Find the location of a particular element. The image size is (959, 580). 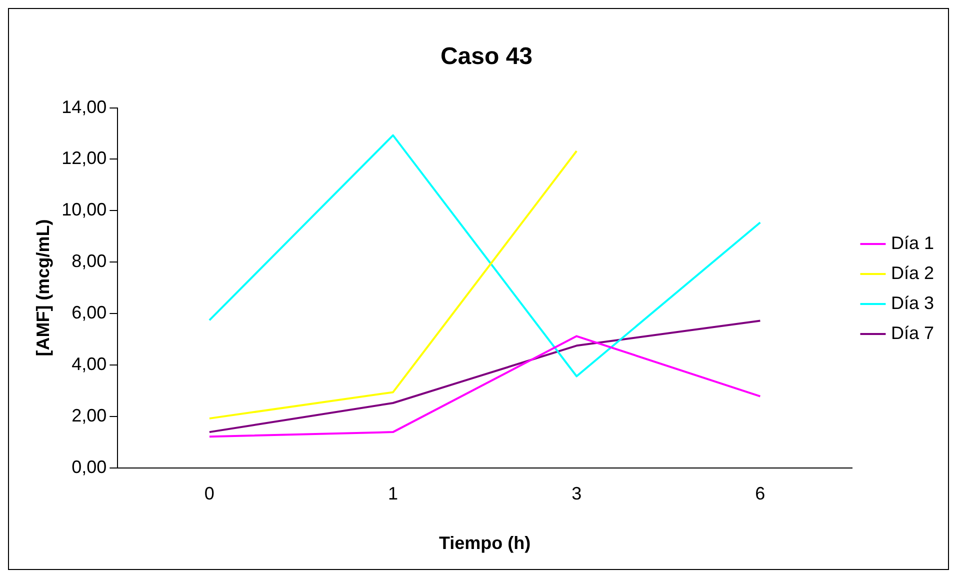

x-tick-label: 6 is located at coordinates (760, 494).